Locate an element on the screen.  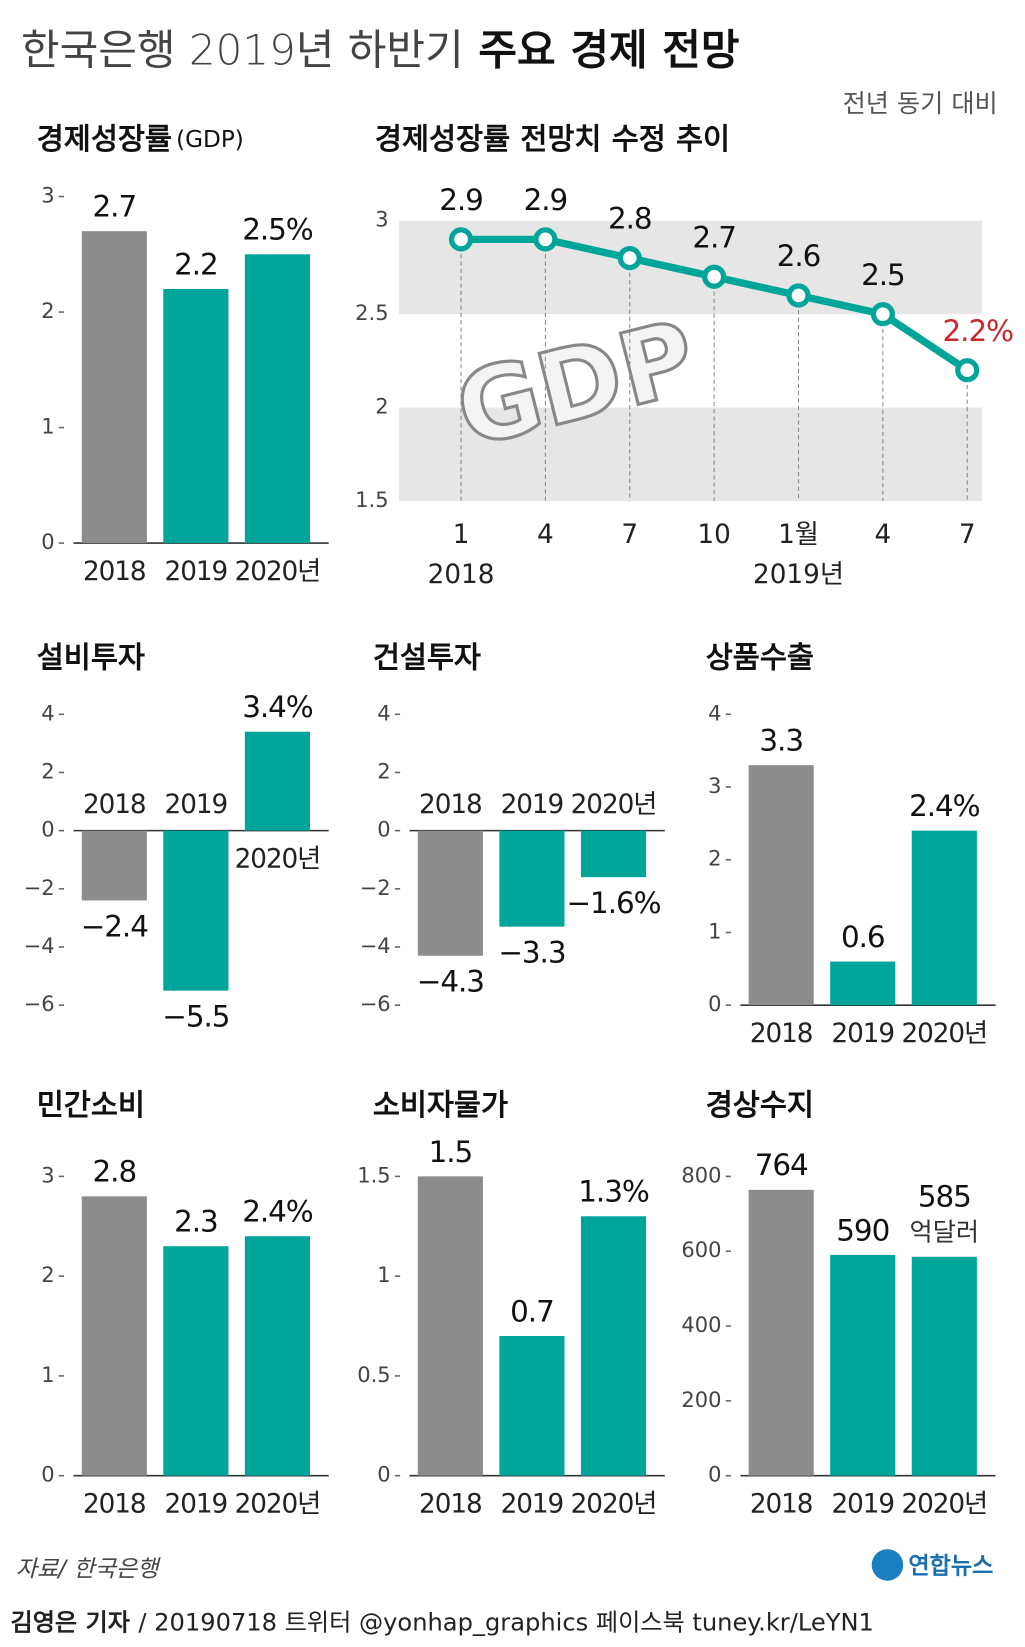
chart-title-text: 경상수지 is located at coordinates (760, 1105).